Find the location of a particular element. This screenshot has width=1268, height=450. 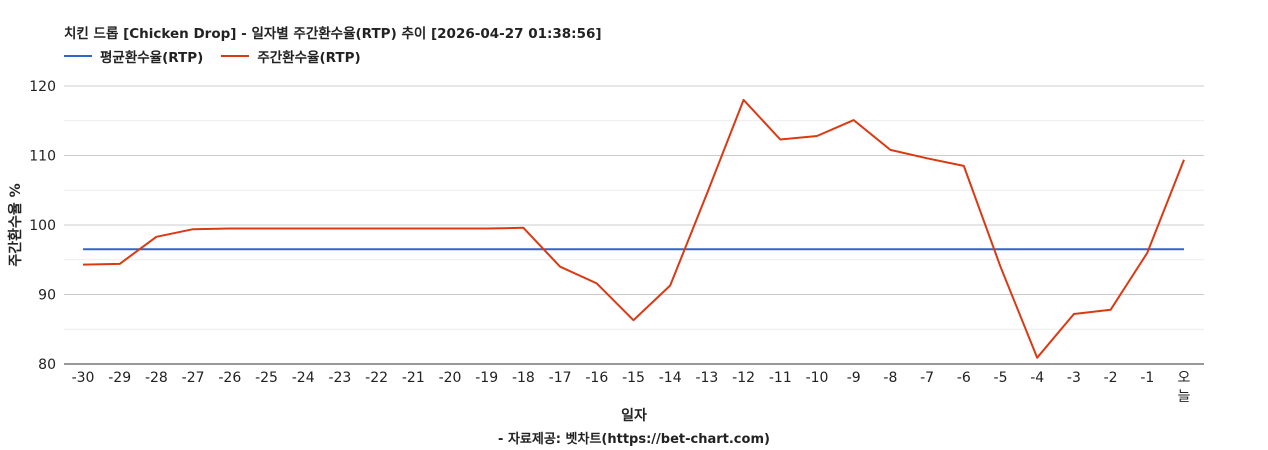

y-axis-title: 주간환수율 % is located at coordinates (15, 224).